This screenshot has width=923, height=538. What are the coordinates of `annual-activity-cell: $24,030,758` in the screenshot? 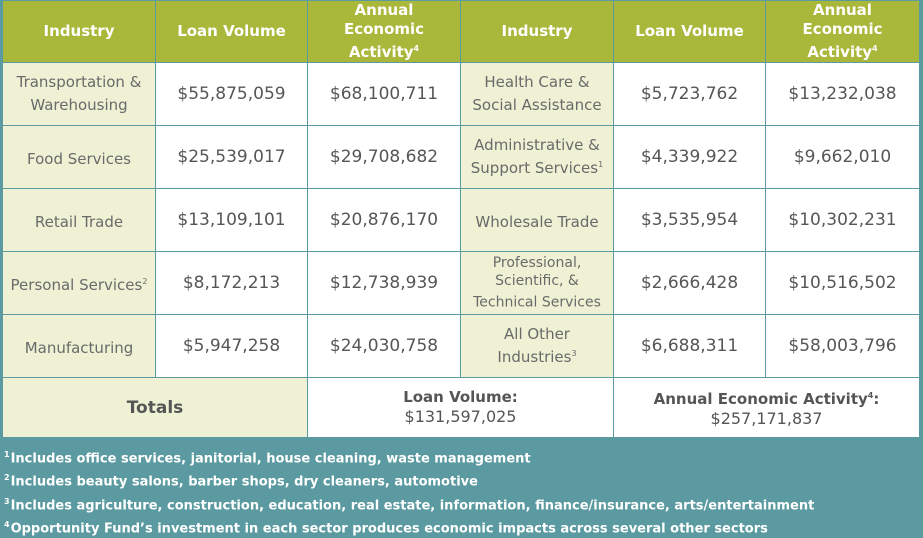 It's located at (384, 346).